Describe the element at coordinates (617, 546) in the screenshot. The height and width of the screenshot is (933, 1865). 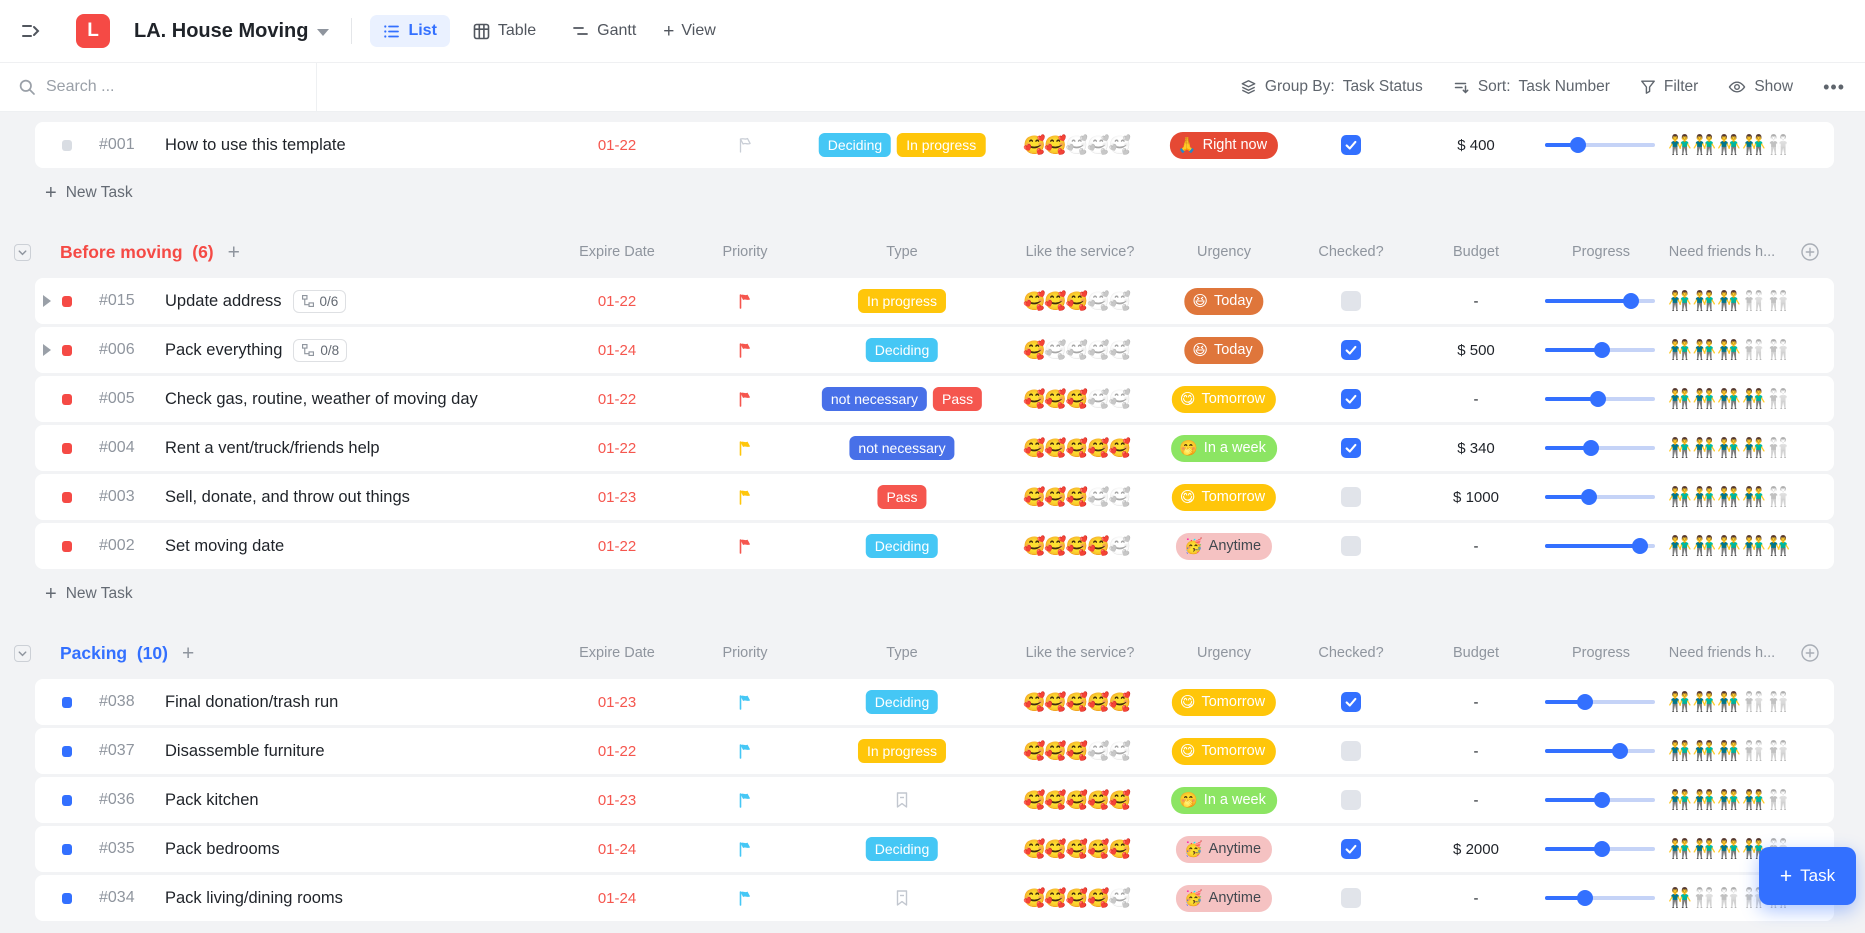
I see `expire-date-cell: 01-22` at that location.